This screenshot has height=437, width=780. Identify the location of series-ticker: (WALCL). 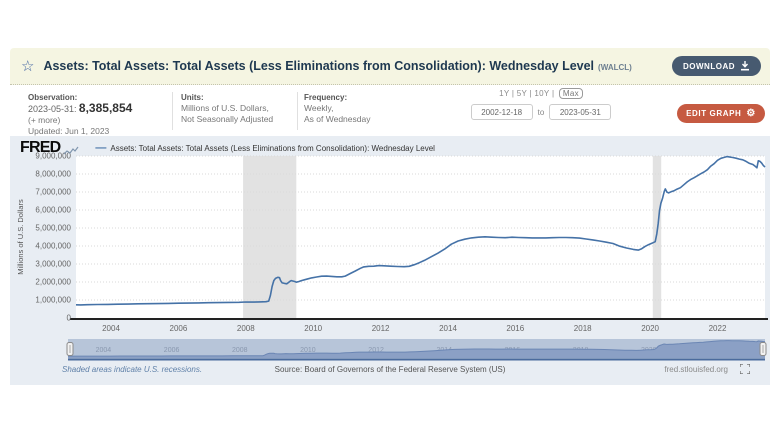
(615, 67).